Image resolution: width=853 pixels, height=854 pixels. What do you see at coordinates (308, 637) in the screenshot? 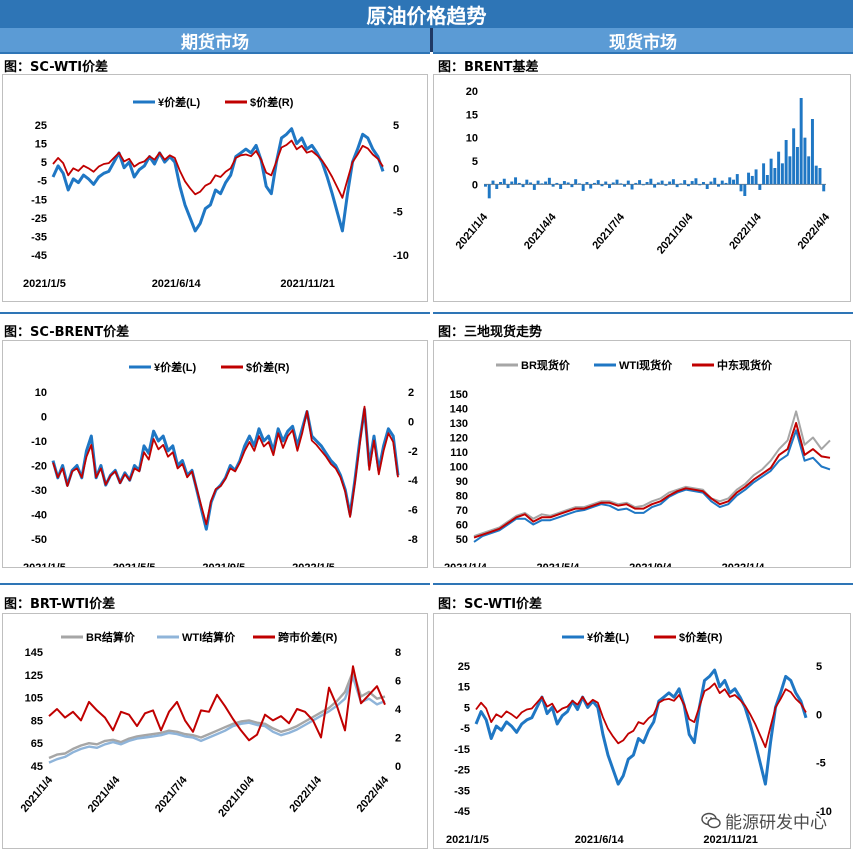
I see `legend-label: 跨市价差(R)` at bounding box center [308, 637].